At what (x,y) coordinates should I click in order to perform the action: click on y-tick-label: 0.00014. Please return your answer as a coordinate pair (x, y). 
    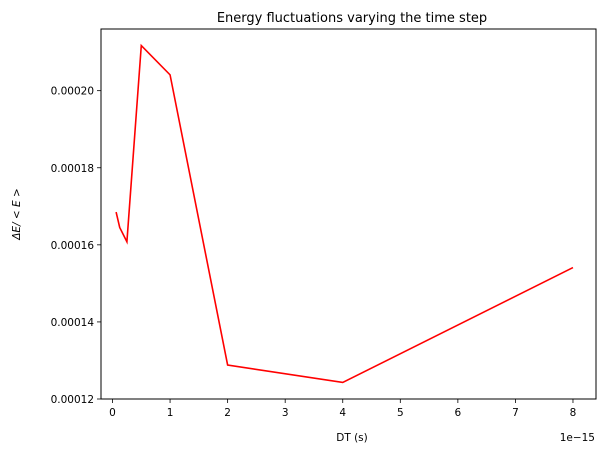
    Looking at the image, I should click on (73, 323).